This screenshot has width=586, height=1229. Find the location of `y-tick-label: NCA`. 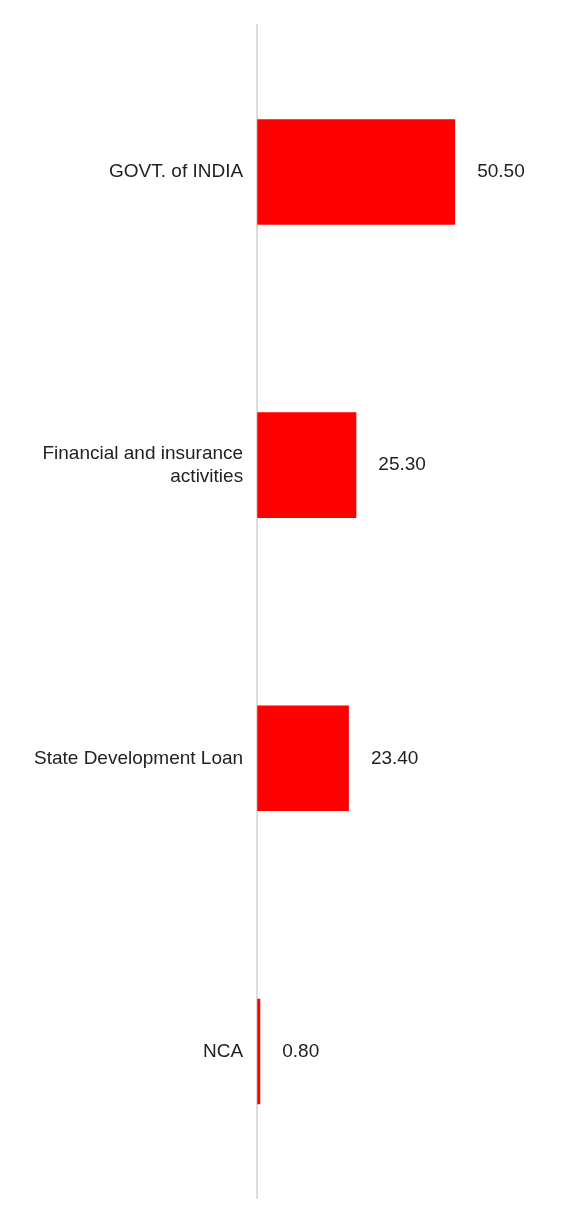

y-tick-label: NCA is located at coordinates (223, 1050).